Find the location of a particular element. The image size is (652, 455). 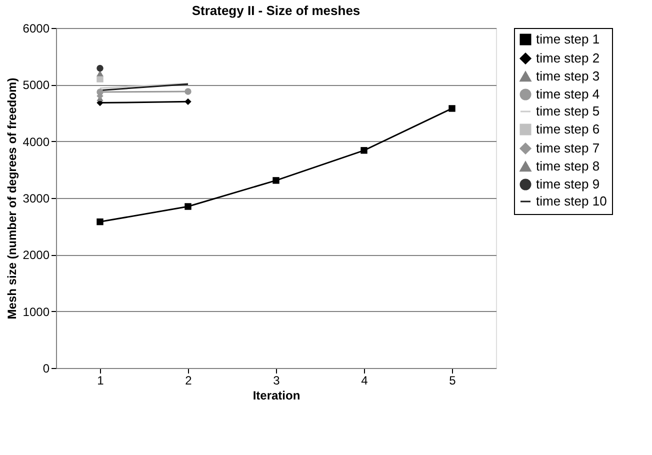

x-tick-label: 2 is located at coordinates (188, 381).